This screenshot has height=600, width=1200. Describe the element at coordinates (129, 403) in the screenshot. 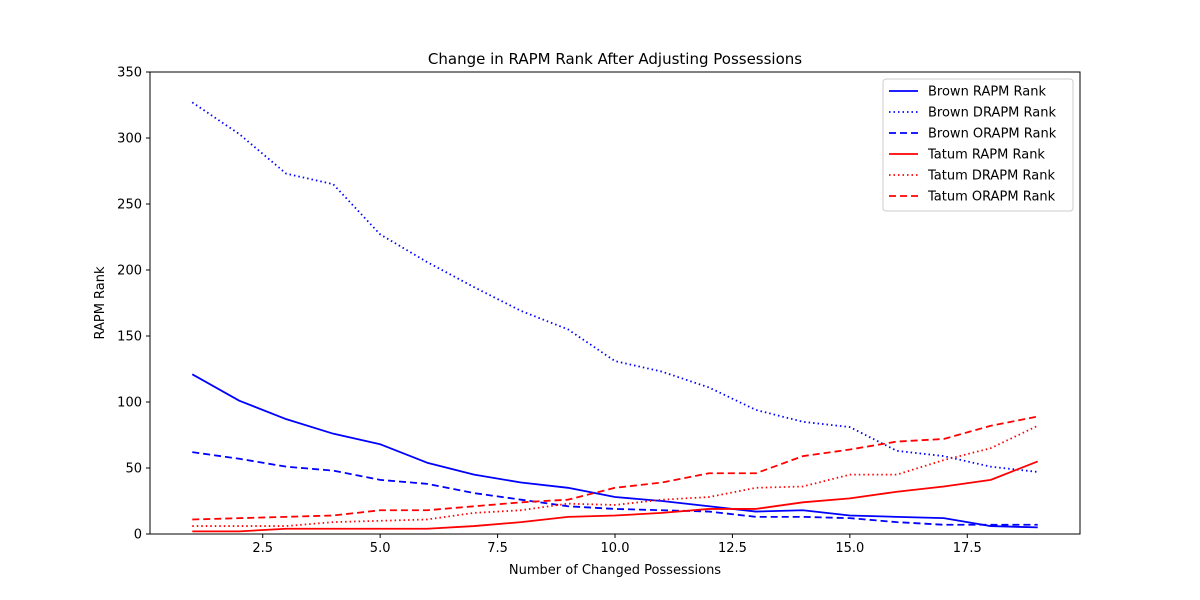

I see `y-tick-label: 100` at that location.